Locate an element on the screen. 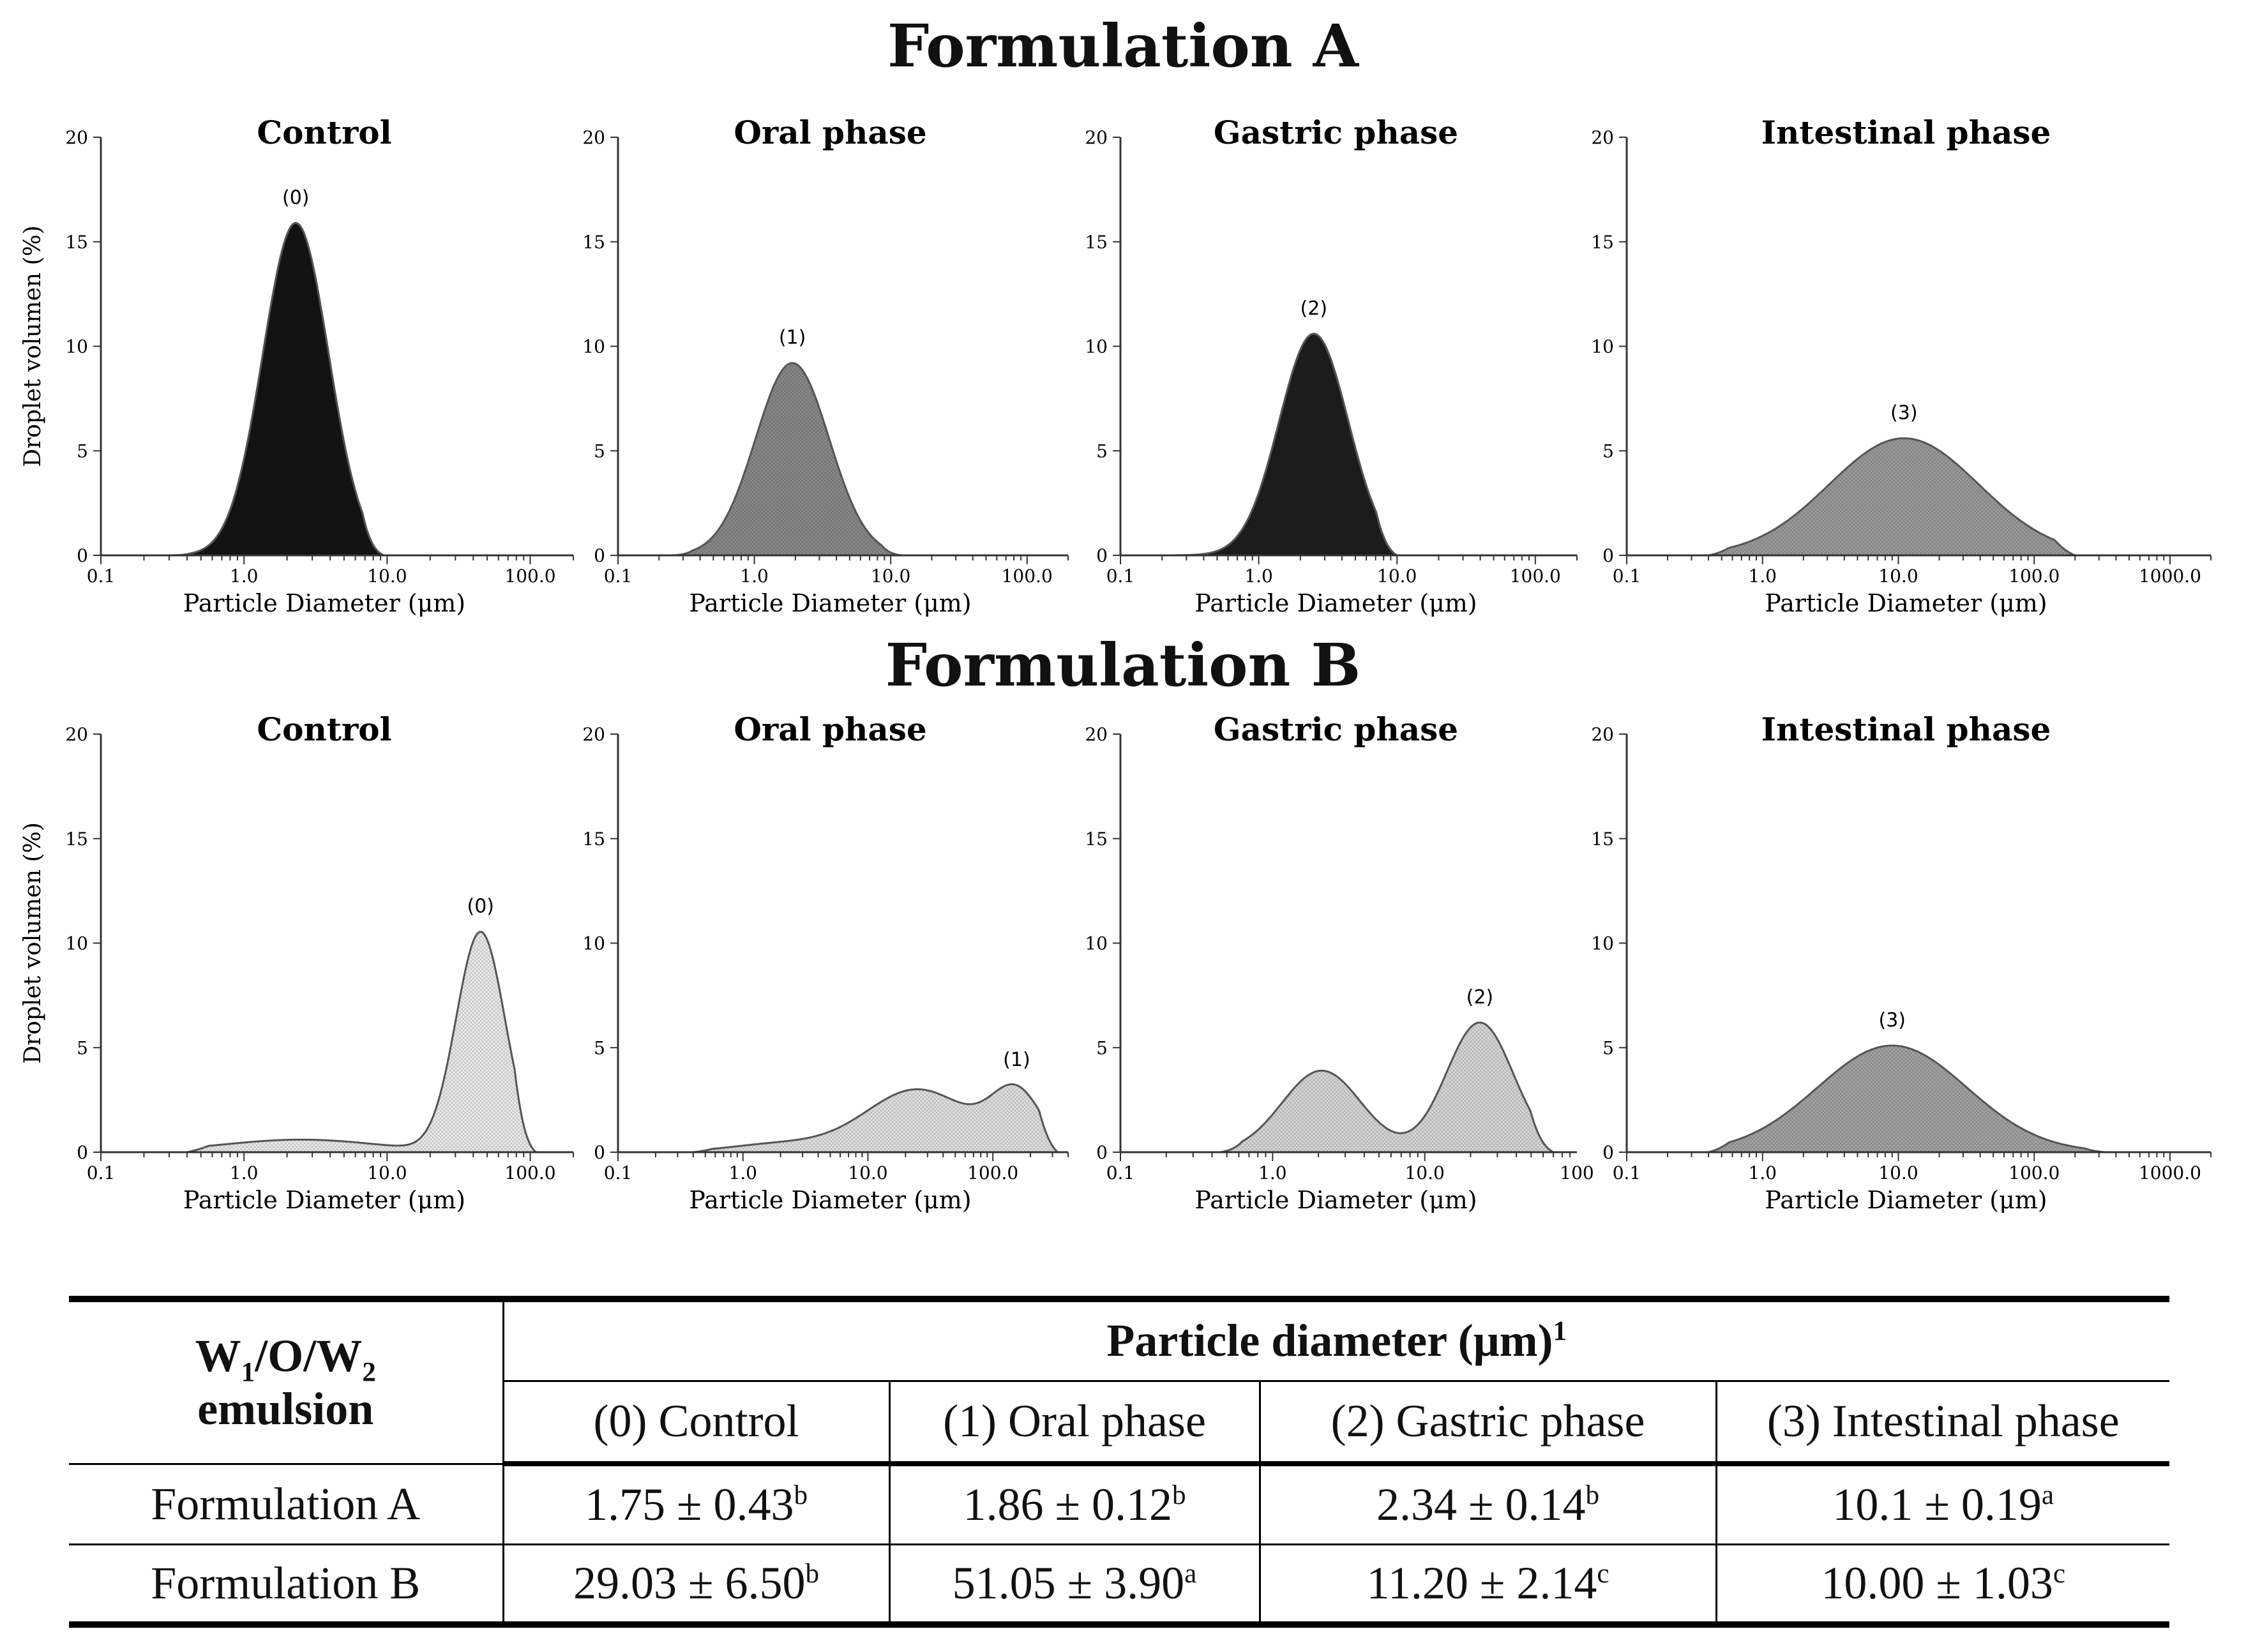  peak-label: (1) is located at coordinates (1016, 1060).